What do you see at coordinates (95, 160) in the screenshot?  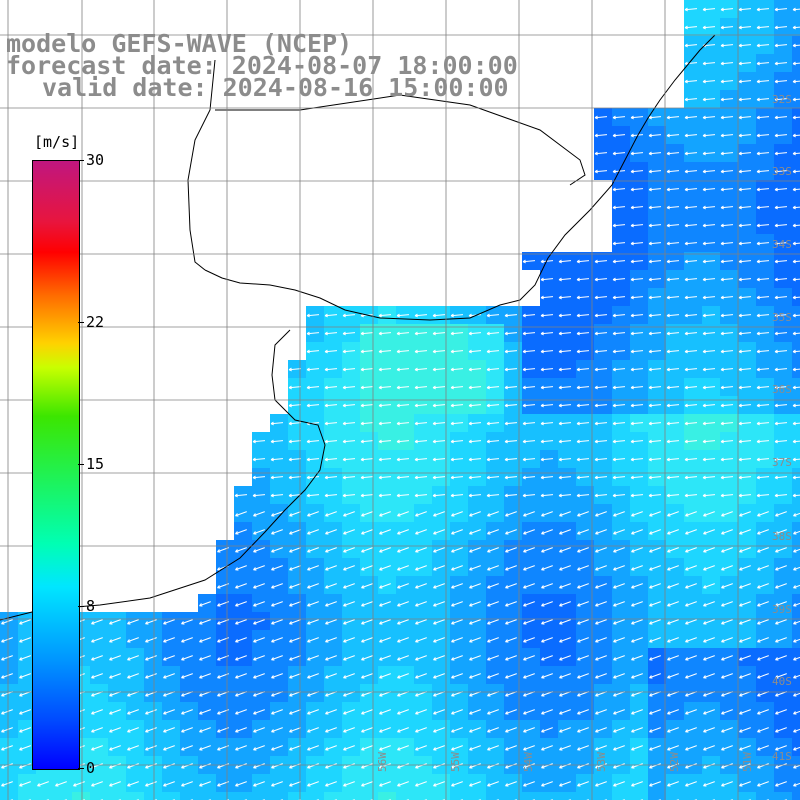 I see `colorbar-tick-label: 30` at bounding box center [95, 160].